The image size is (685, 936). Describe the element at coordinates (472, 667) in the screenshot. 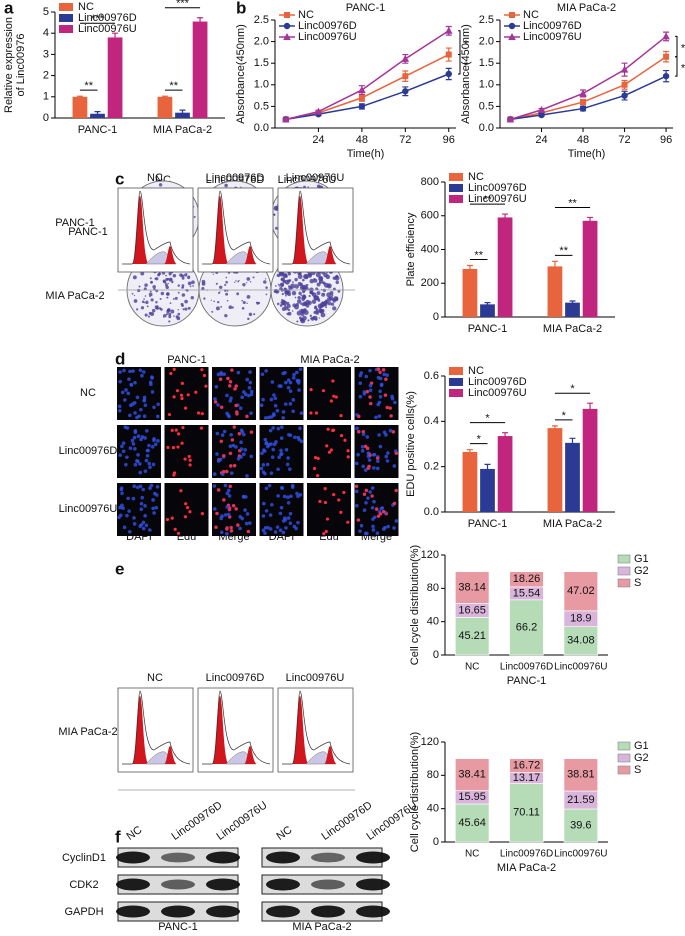

I see `x-tick-label: NC` at that location.